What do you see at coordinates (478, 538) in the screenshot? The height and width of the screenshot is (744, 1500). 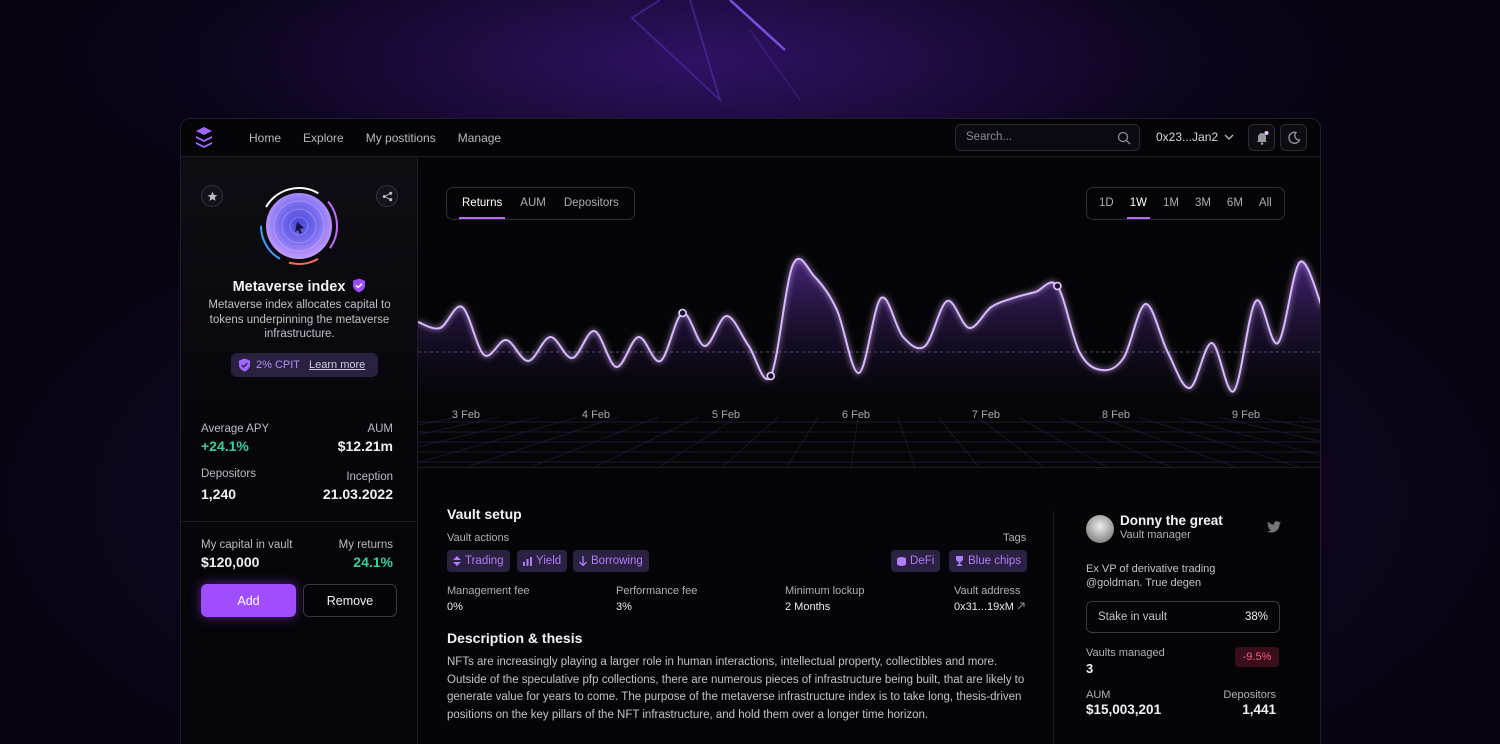 I see `vault-actions-label: Vault actions` at bounding box center [478, 538].